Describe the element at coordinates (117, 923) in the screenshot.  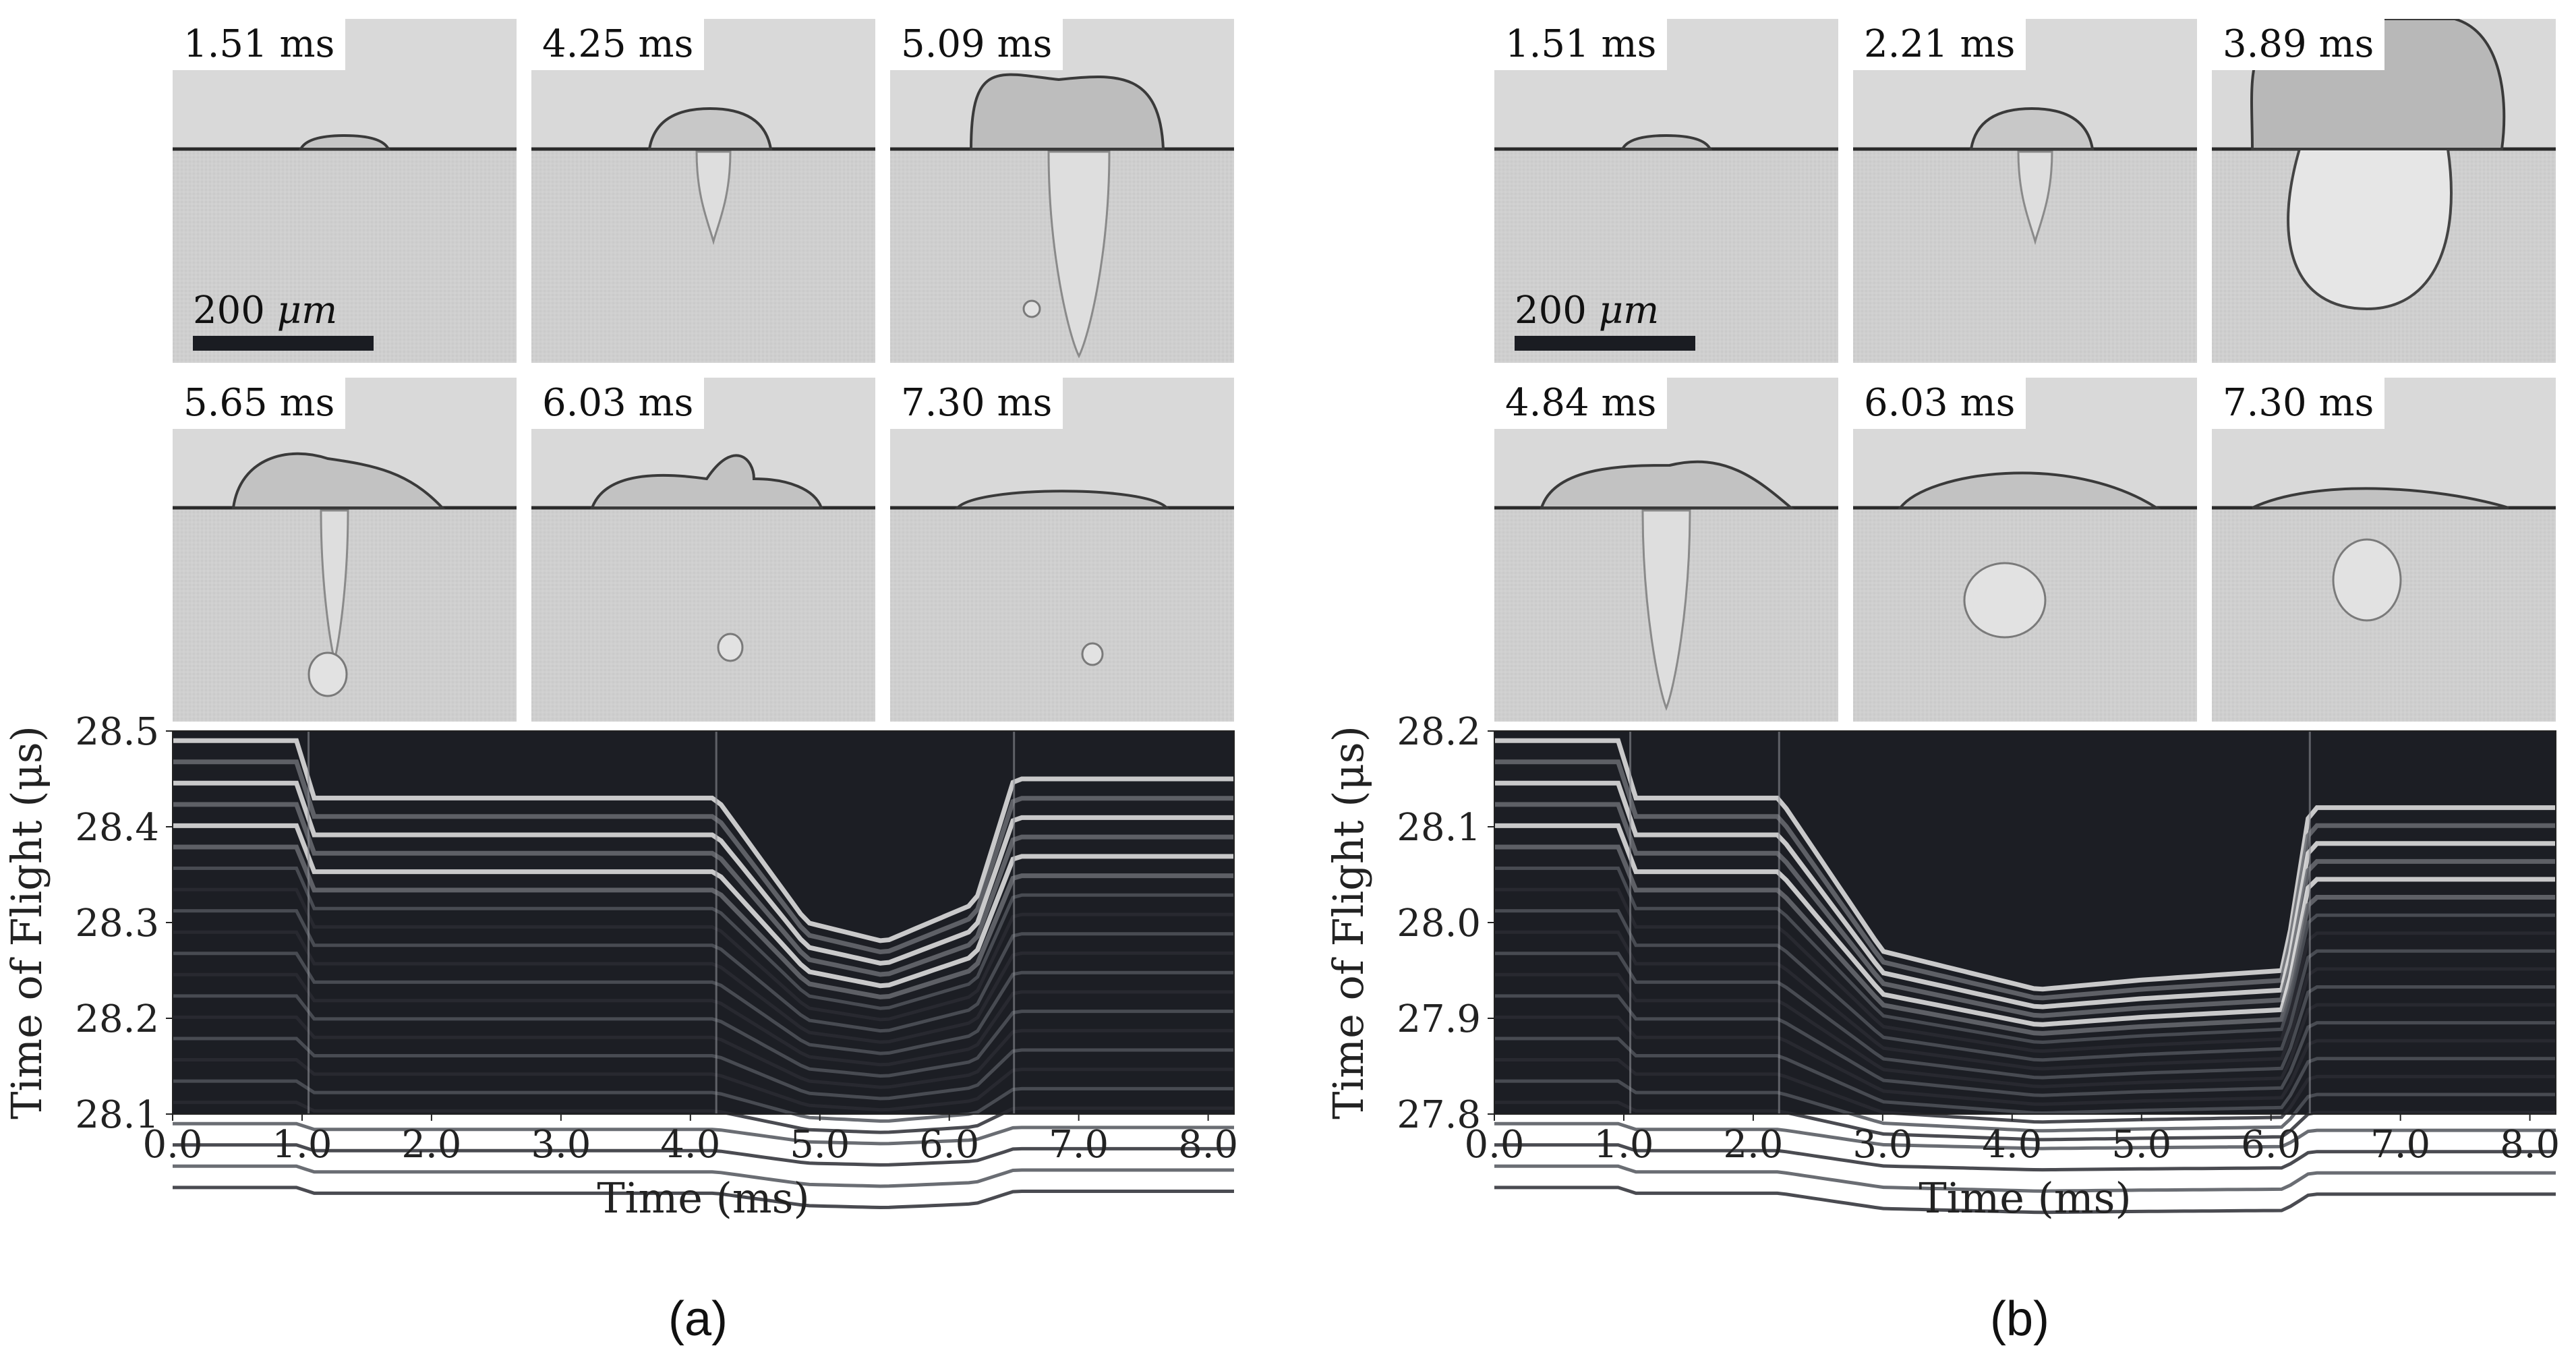
I see `y-tick-label: 28.3` at that location.